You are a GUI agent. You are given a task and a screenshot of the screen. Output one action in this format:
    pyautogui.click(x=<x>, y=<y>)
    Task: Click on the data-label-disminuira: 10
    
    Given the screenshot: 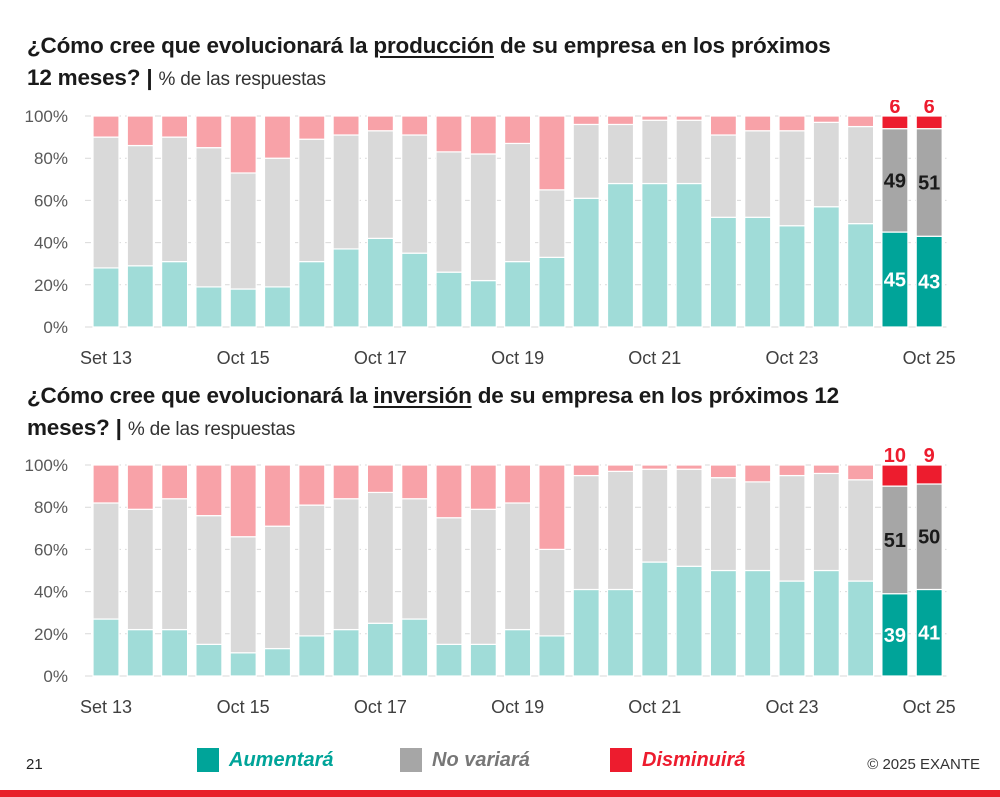 What is the action you would take?
    pyautogui.click(x=895, y=457)
    